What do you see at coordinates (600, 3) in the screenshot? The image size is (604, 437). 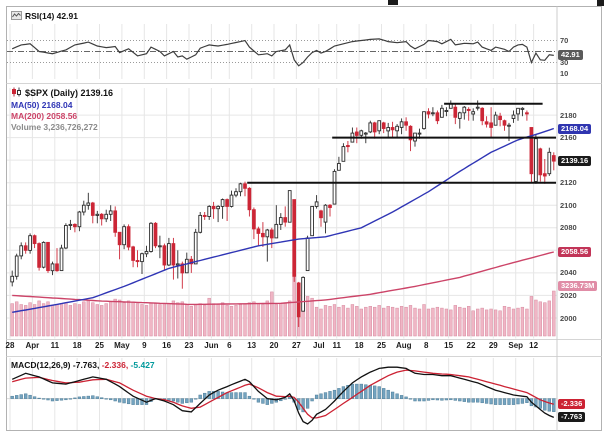 I see `screenshot-artifact` at bounding box center [600, 3].